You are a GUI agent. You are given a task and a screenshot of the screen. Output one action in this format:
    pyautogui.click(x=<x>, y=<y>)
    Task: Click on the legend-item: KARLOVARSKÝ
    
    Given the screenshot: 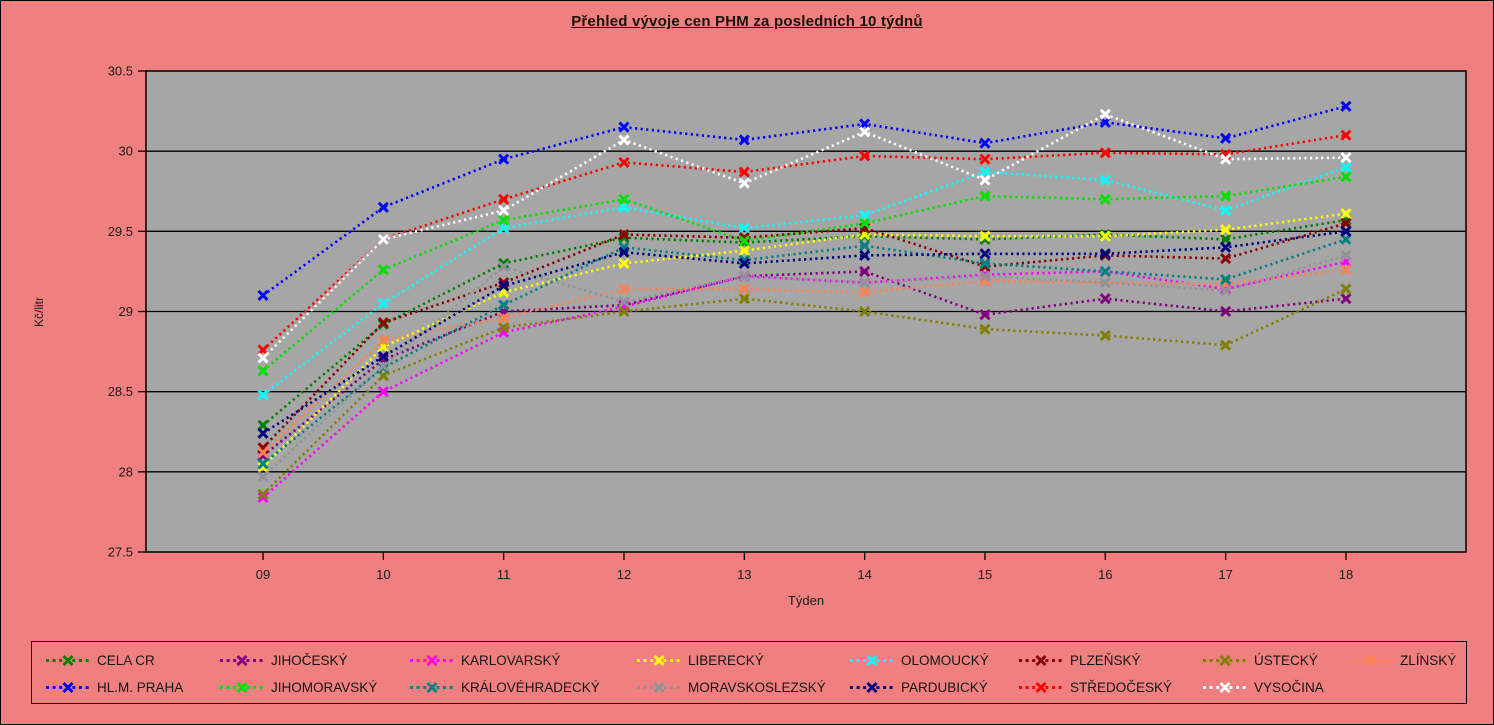 What is the action you would take?
    pyautogui.click(x=485, y=660)
    